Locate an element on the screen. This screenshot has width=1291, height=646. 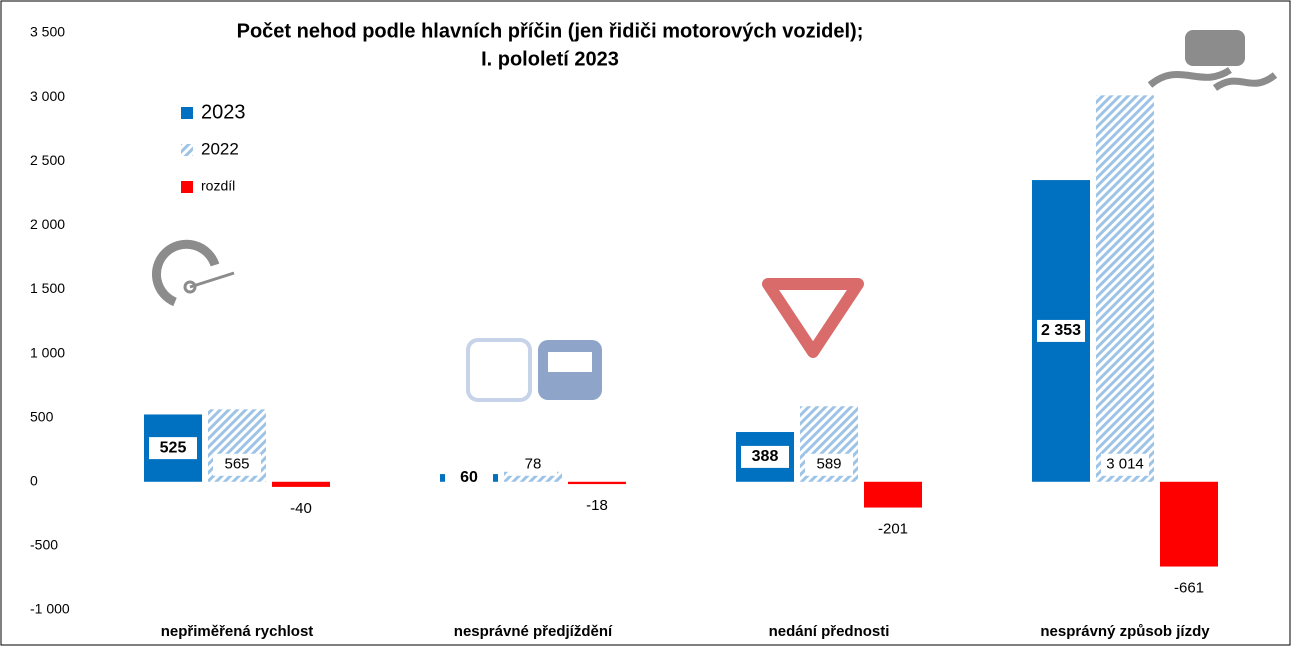
data-label: 388 is located at coordinates (765, 456).